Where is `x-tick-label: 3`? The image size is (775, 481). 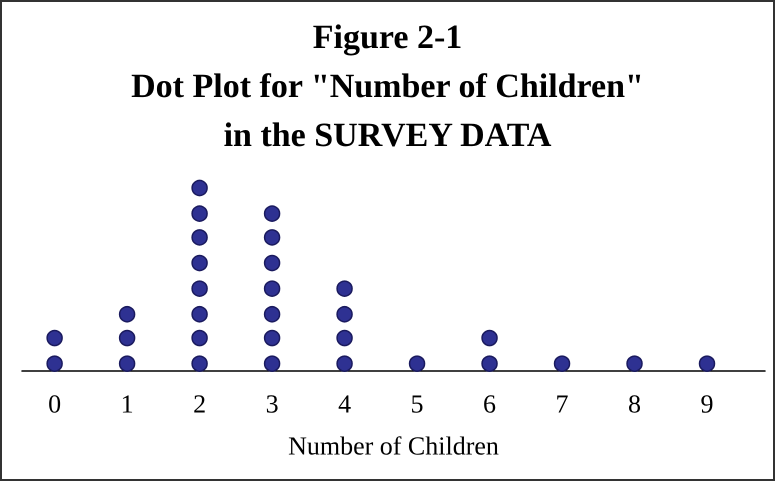 x-tick-label: 3 is located at coordinates (272, 404).